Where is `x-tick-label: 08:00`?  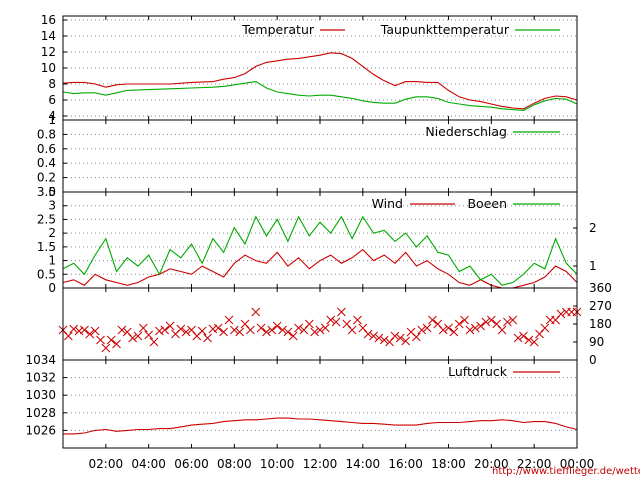
x-tick-label: 08:00 is located at coordinates (234, 464).